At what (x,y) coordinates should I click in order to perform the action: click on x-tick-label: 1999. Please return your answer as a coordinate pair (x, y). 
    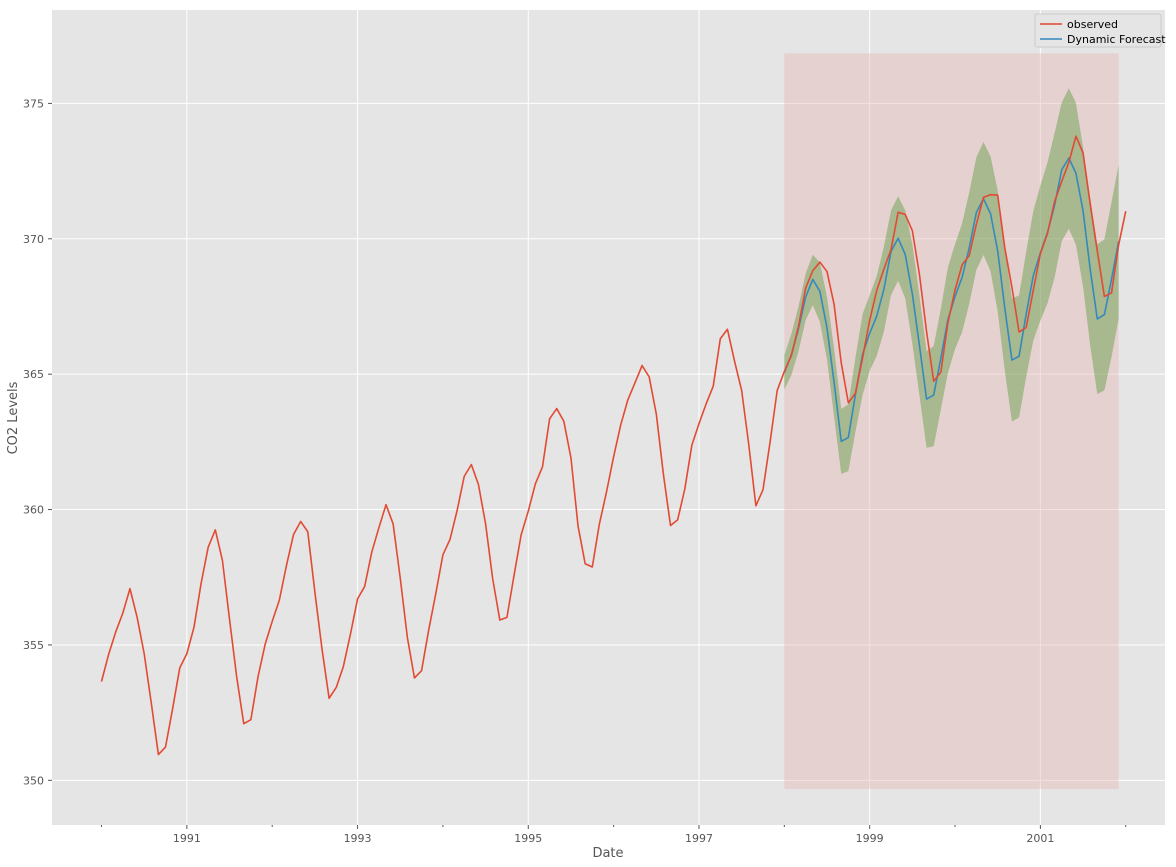
    Looking at the image, I should click on (870, 838).